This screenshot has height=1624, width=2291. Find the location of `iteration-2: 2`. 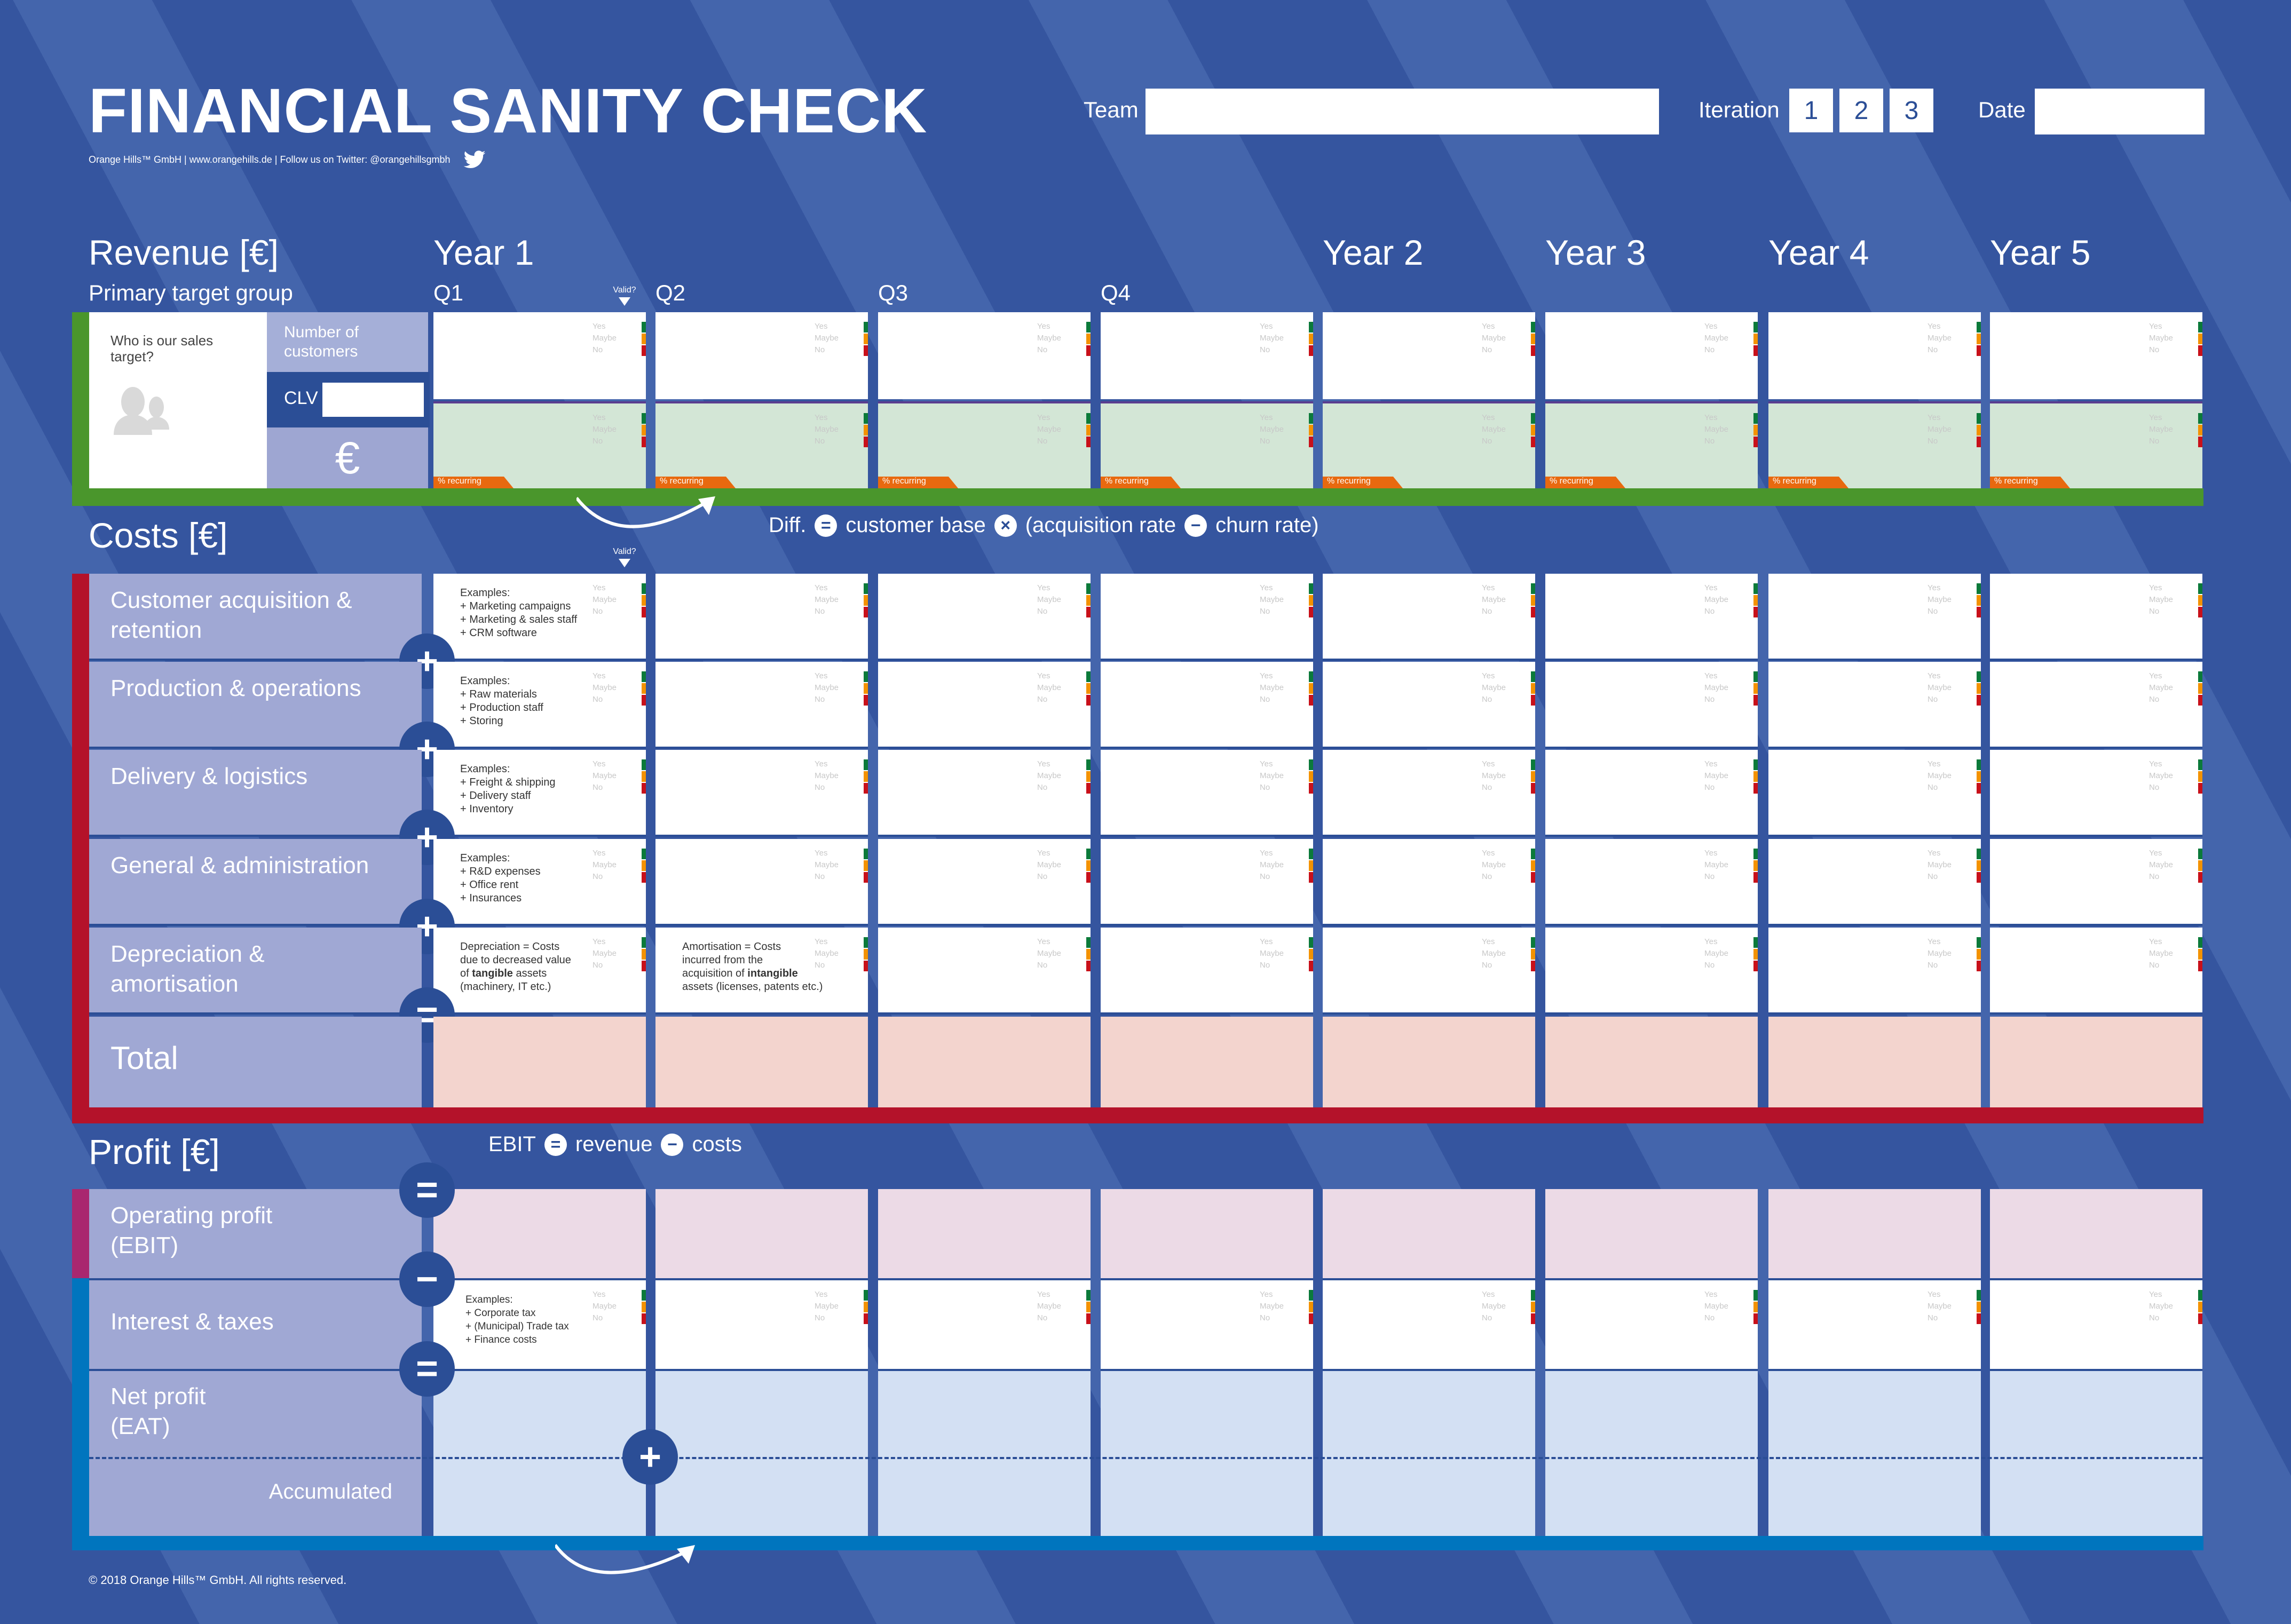

iteration-2: 2 is located at coordinates (1861, 110).